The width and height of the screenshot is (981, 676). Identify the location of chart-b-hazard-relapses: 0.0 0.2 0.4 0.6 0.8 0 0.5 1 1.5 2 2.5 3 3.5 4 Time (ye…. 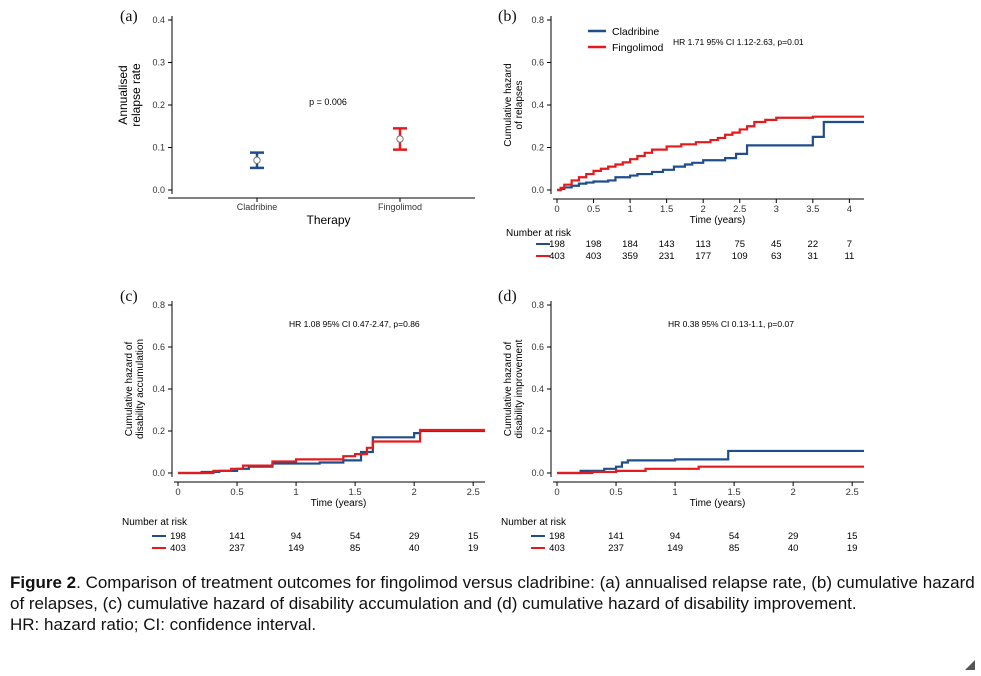
(683, 138).